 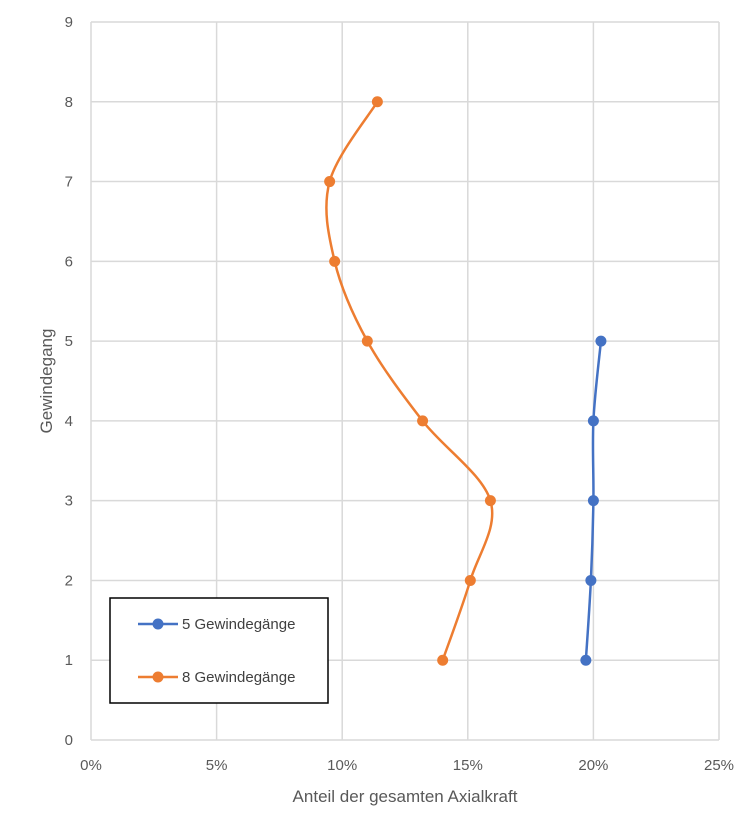 I want to click on x-tick-label: 0%, so click(x=91, y=765).